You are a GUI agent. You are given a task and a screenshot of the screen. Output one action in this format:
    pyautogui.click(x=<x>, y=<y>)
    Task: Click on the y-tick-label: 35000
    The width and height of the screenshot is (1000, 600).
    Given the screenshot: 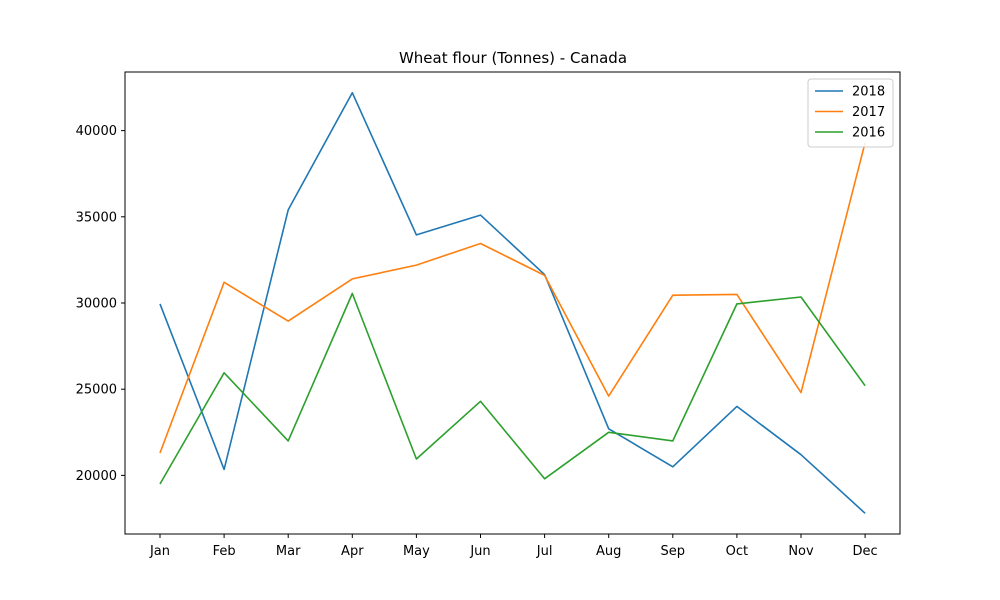 What is the action you would take?
    pyautogui.click(x=96, y=217)
    